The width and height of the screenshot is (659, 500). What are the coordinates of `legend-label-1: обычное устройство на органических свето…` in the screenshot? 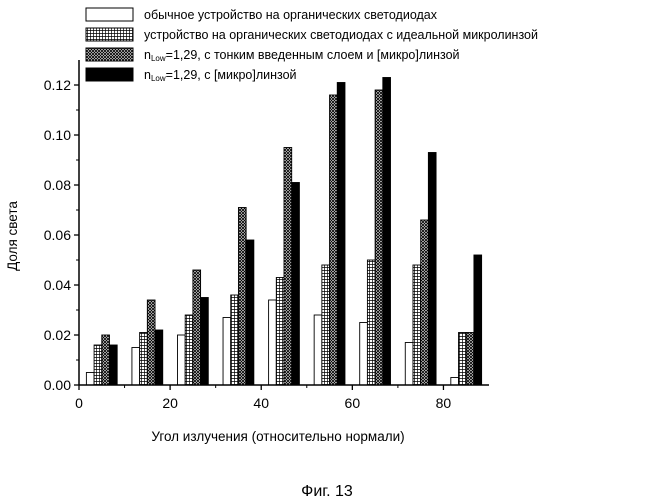 It's located at (291, 15).